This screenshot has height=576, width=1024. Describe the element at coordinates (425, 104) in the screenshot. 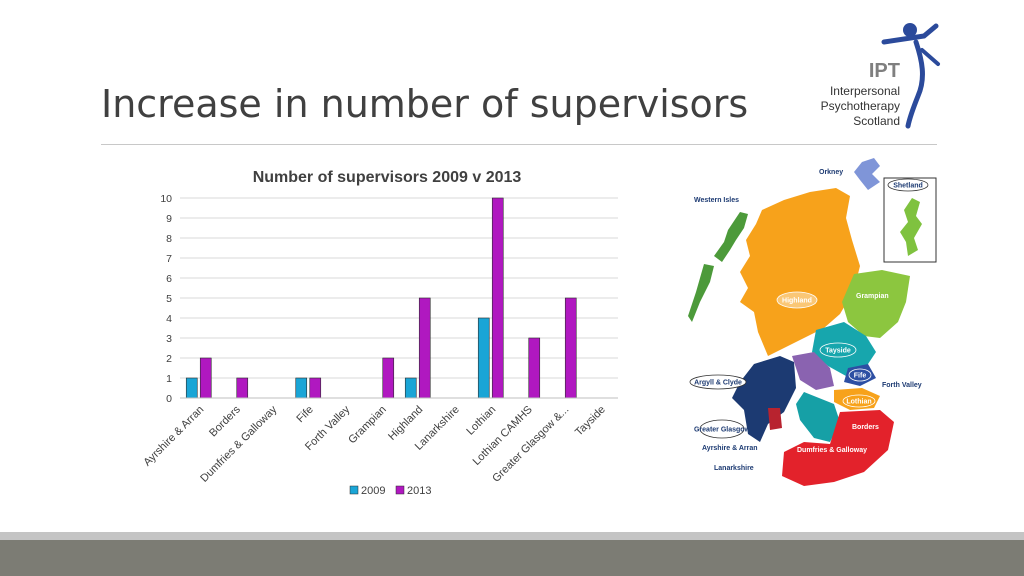

I see `slide-title: Increase in number of supervisors` at that location.